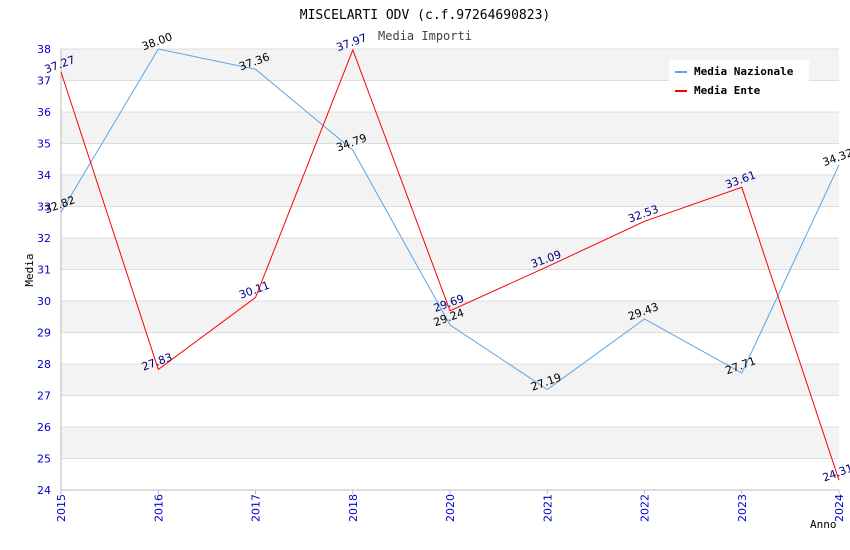 The width and height of the screenshot is (850, 550). What do you see at coordinates (645, 508) in the screenshot?
I see `x-tick-label: 2022` at bounding box center [645, 508].